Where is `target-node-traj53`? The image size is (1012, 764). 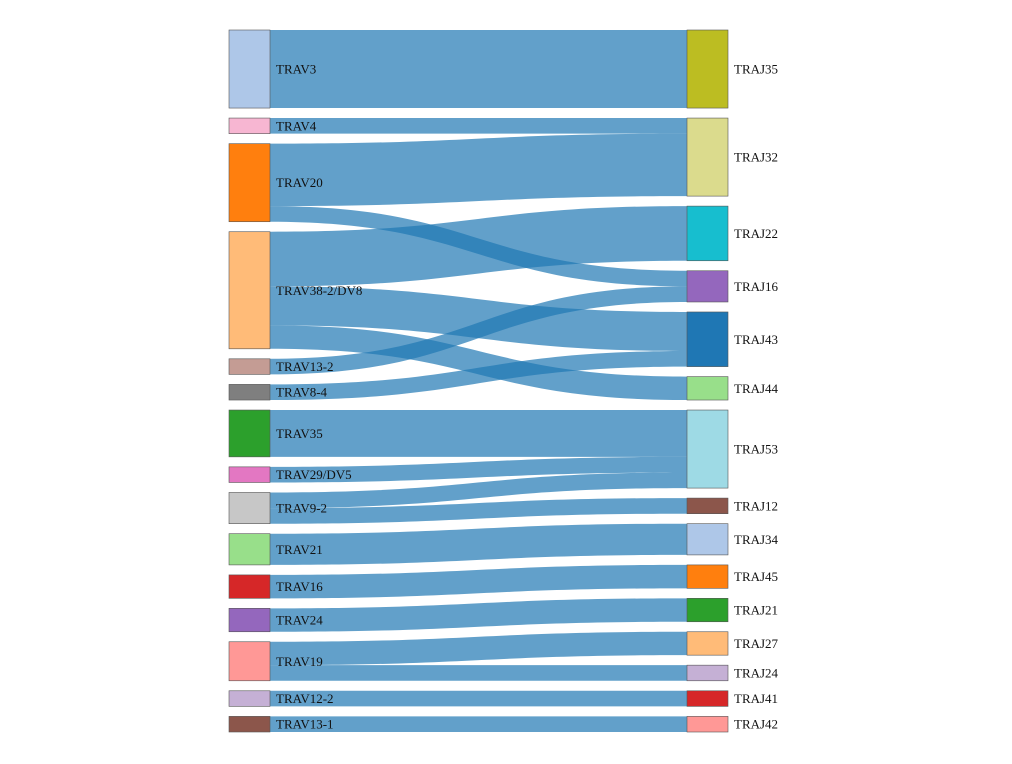
target-node-traj53 is located at coordinates (707, 449).